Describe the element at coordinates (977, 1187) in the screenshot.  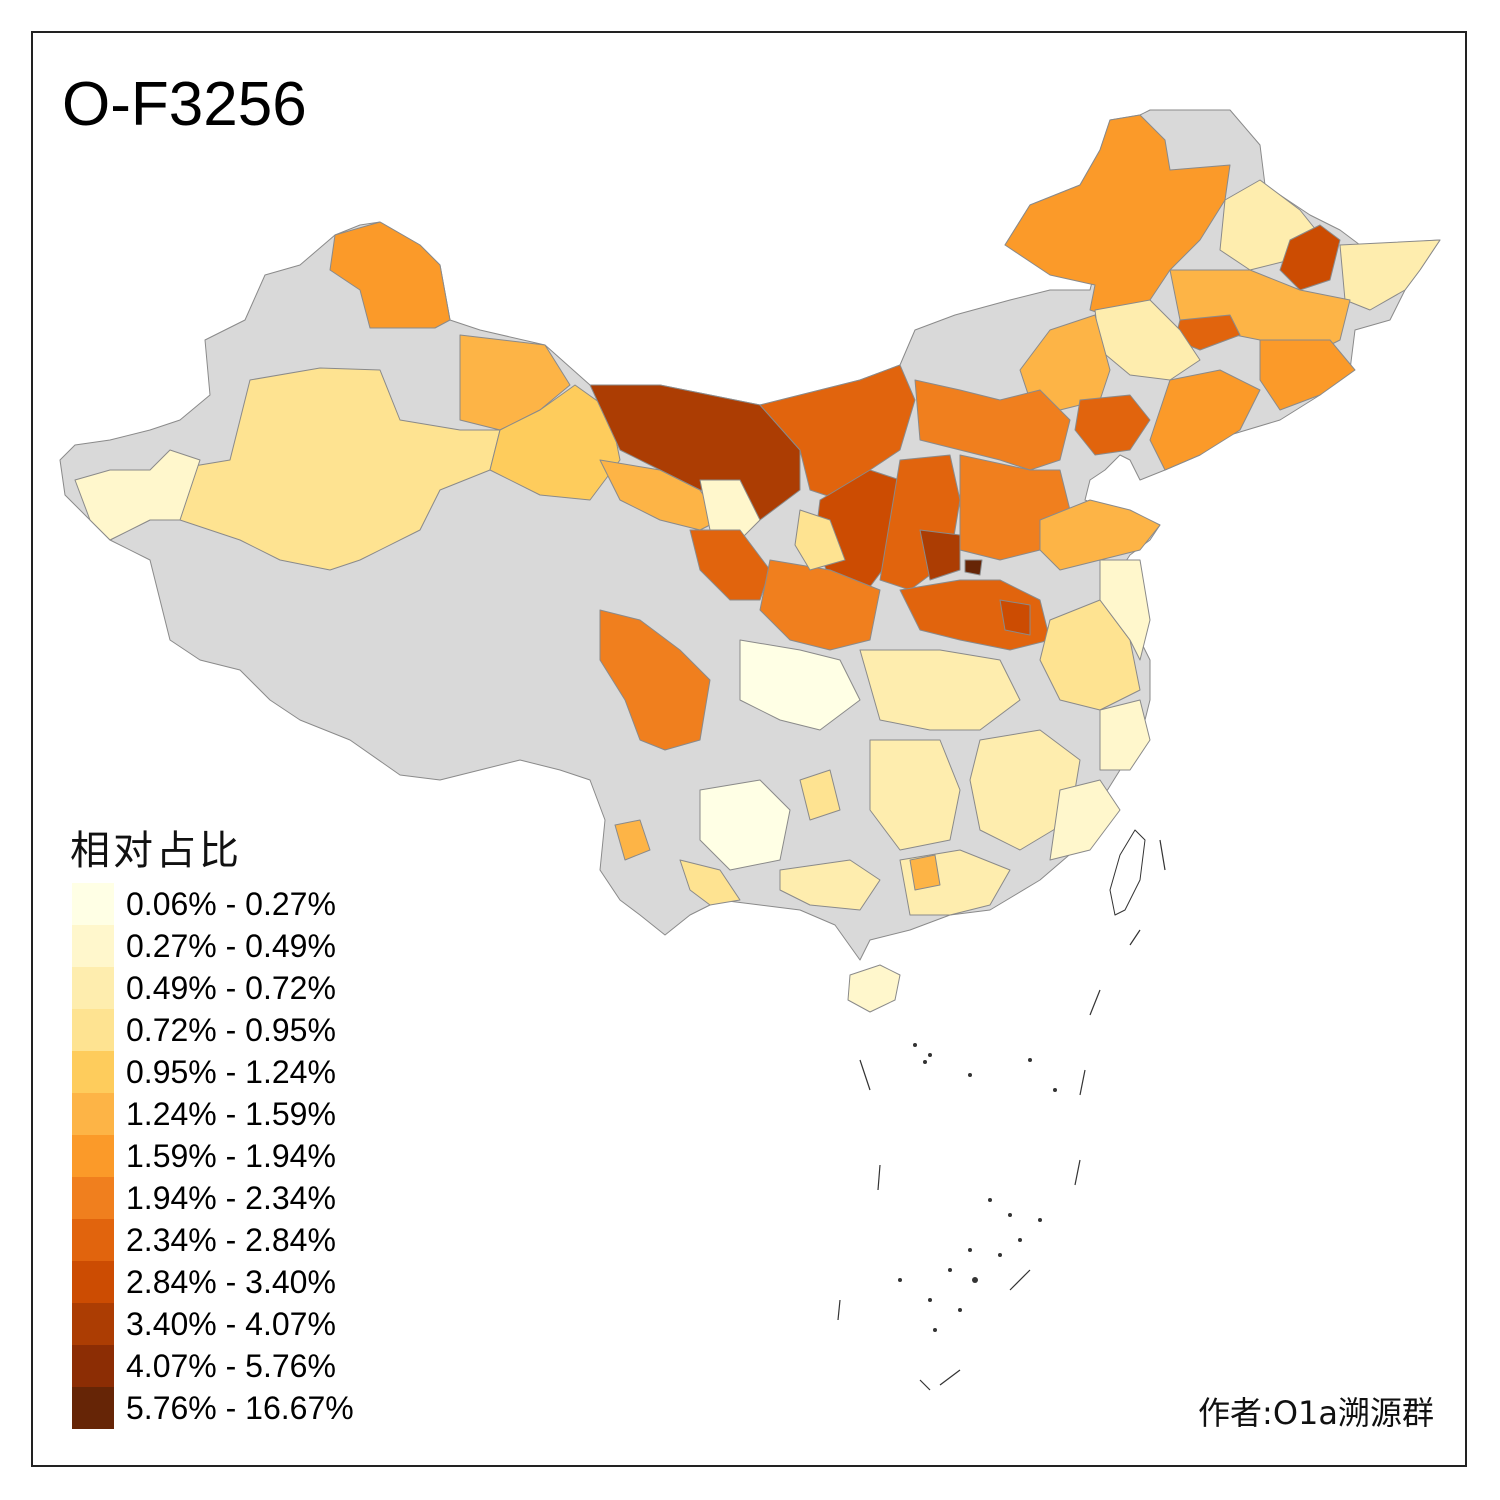
I see `island-dots` at that location.